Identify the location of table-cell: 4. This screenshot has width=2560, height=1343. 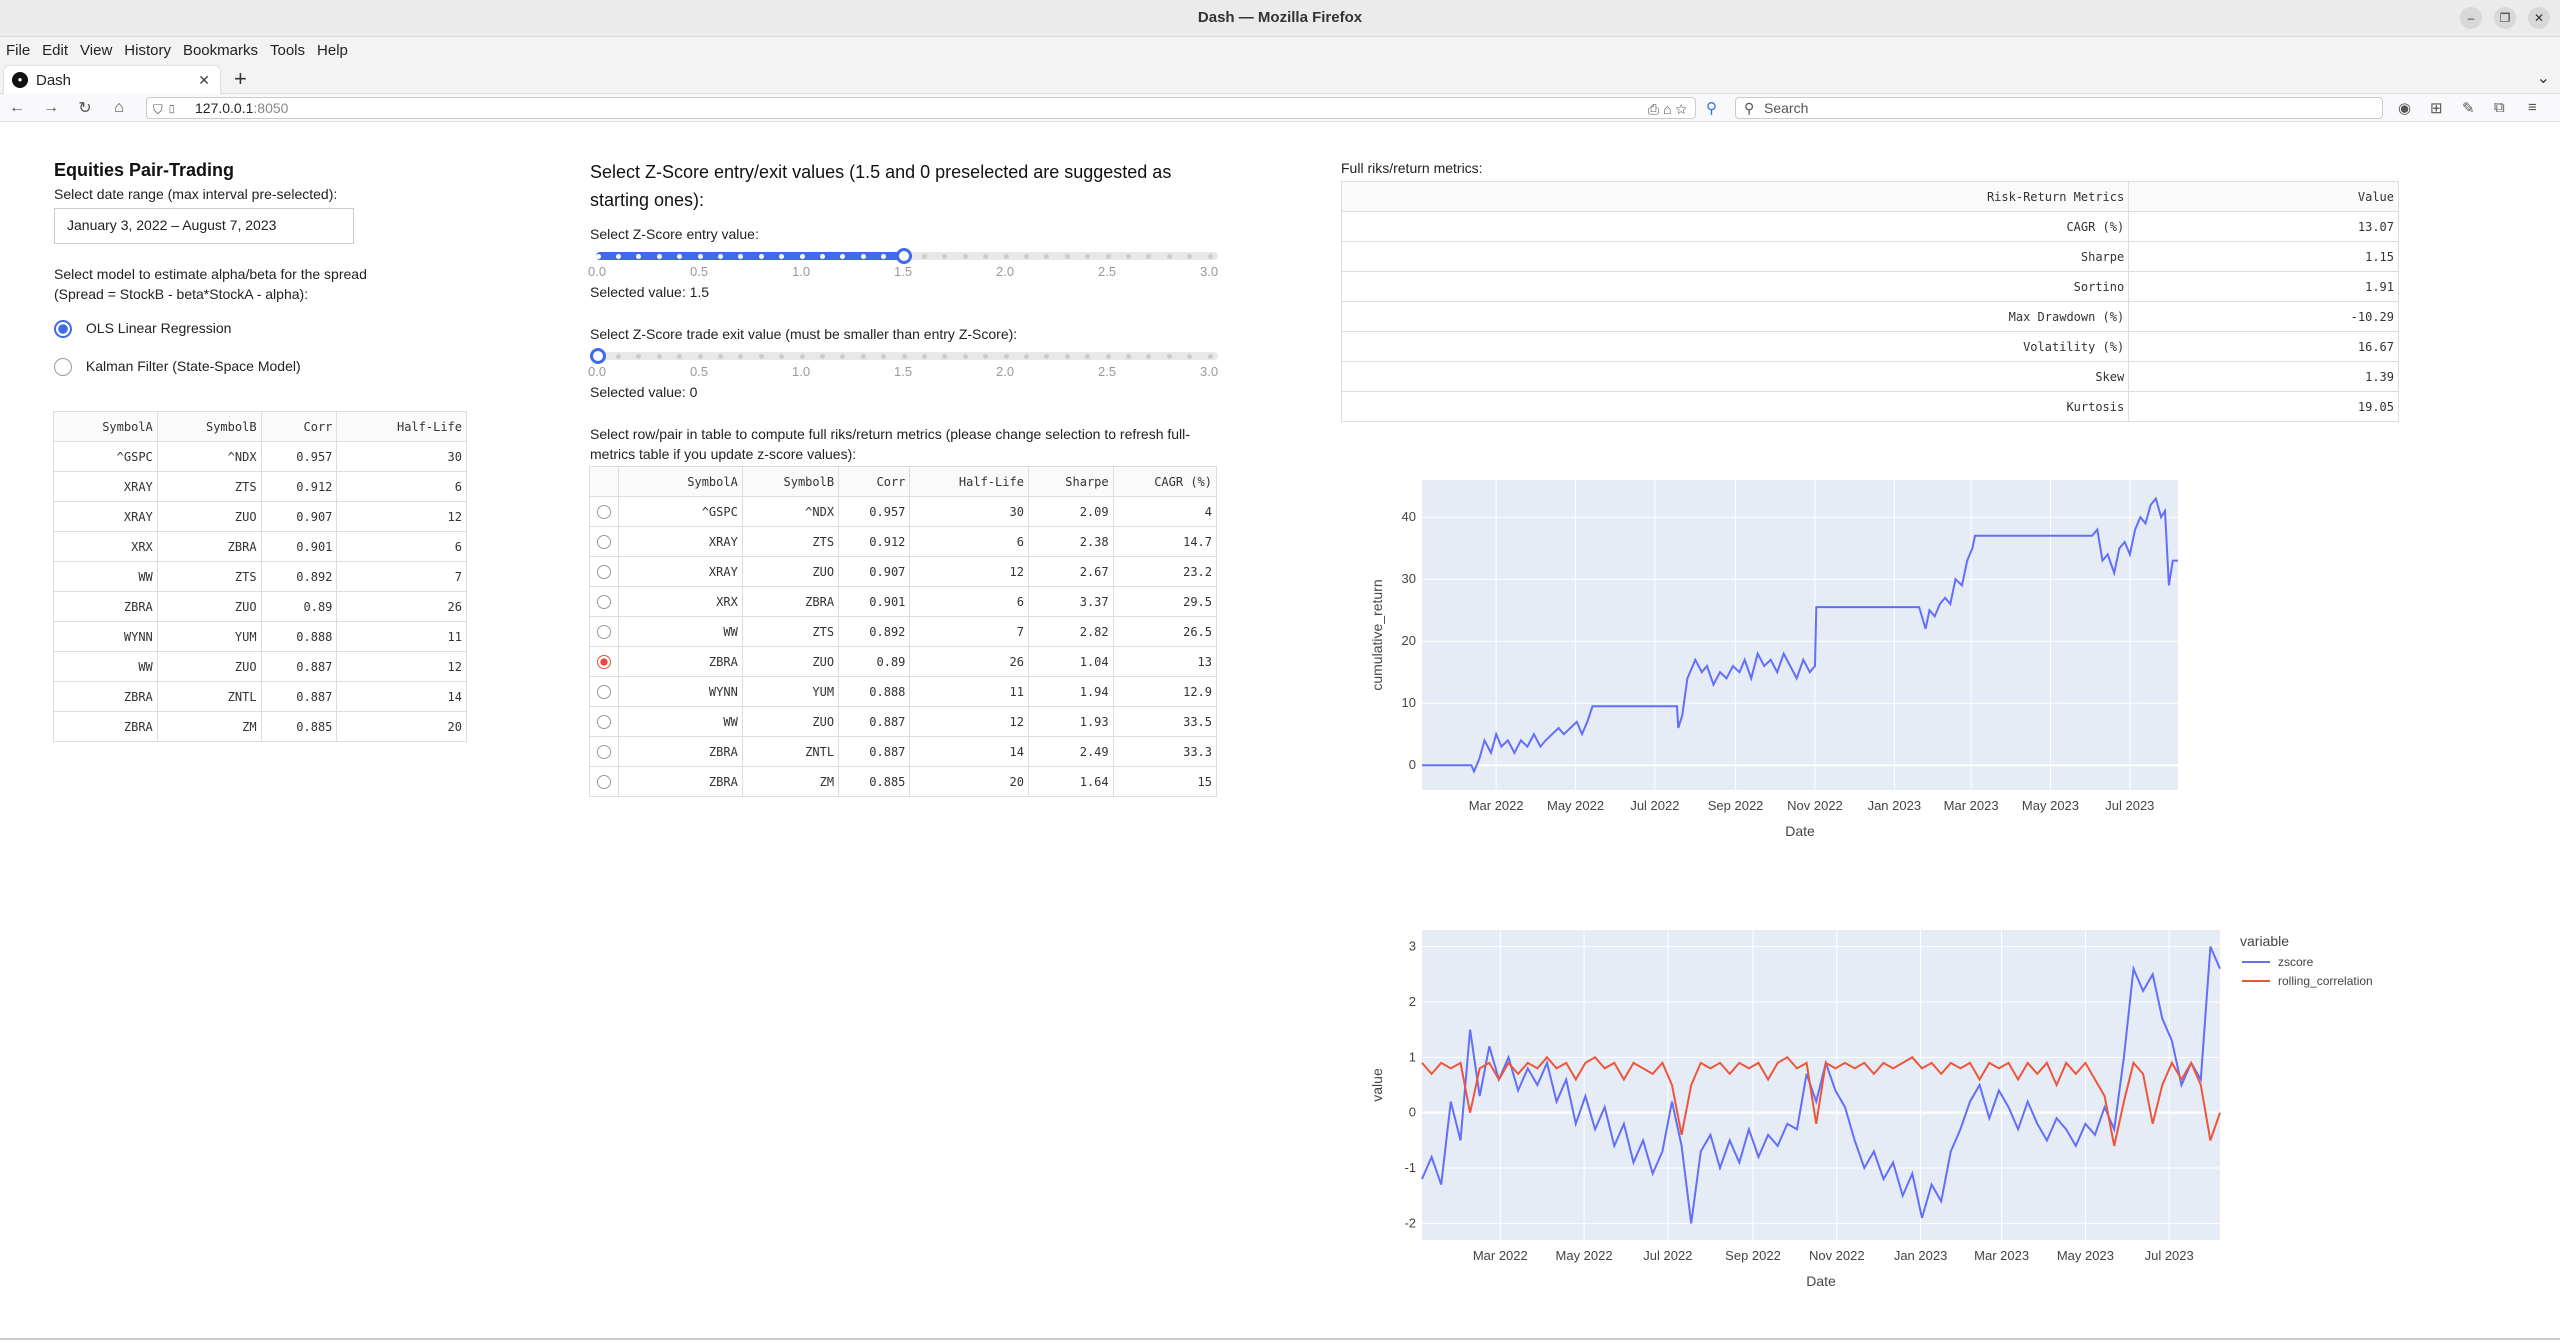
(1165, 511).